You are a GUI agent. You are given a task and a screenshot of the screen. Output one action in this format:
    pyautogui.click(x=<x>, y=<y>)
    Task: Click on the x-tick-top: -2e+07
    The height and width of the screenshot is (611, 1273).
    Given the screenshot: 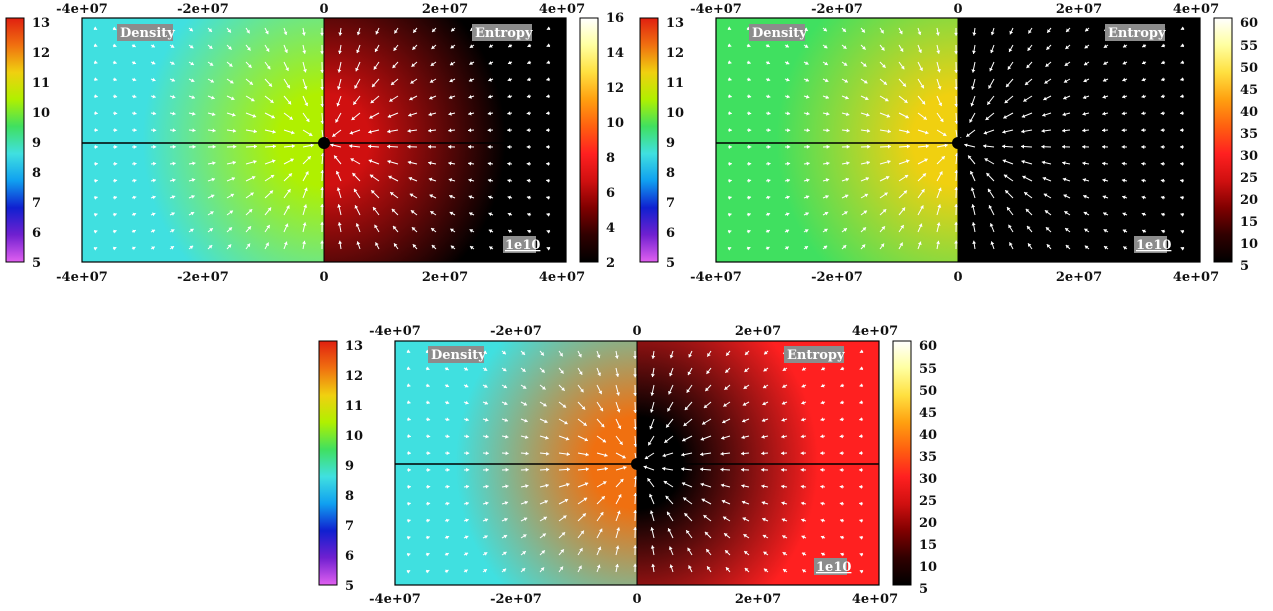 What is the action you would take?
    pyautogui.click(x=203, y=9)
    